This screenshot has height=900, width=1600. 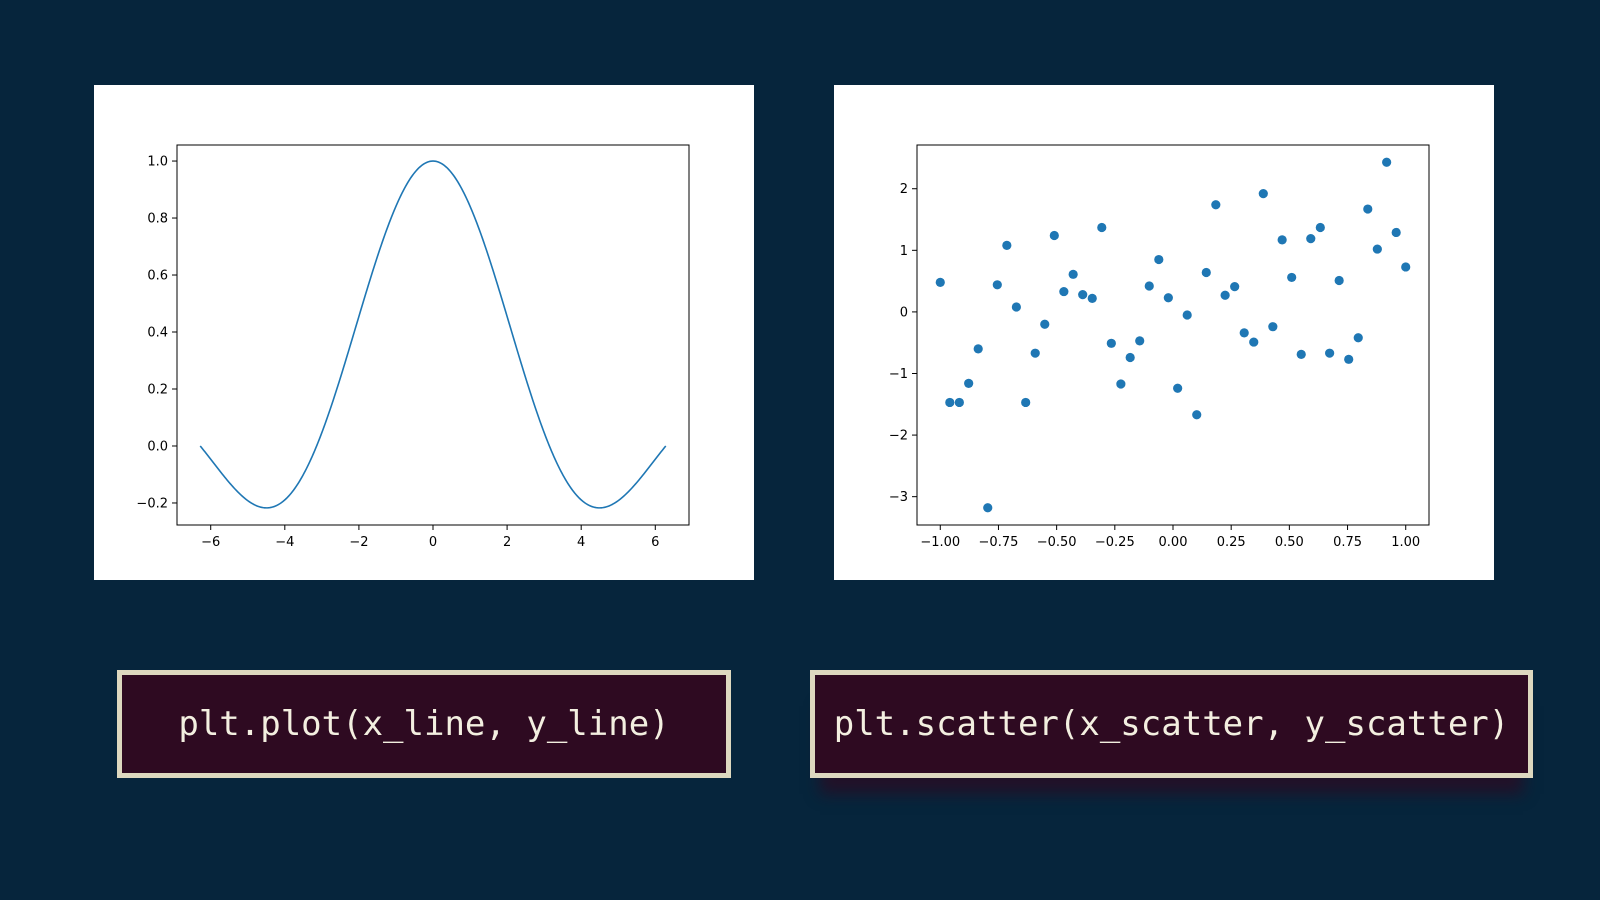 What do you see at coordinates (358, 542) in the screenshot?
I see `line-chart-x-tick-label: −2` at bounding box center [358, 542].